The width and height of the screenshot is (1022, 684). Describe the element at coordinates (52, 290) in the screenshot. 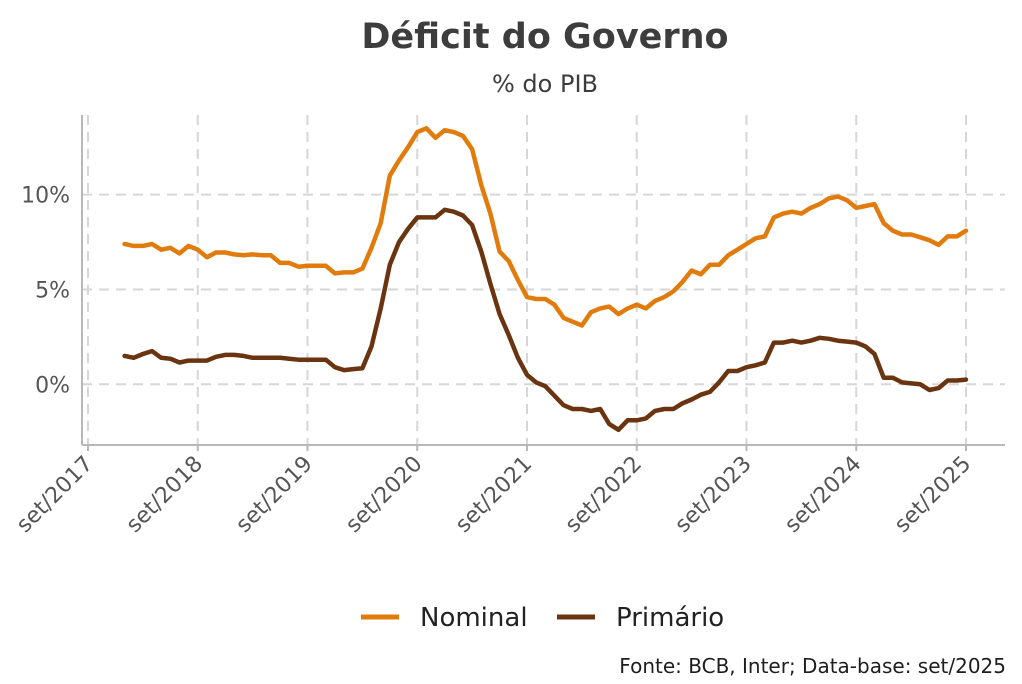

I see `y-tick-label: 5%` at that location.